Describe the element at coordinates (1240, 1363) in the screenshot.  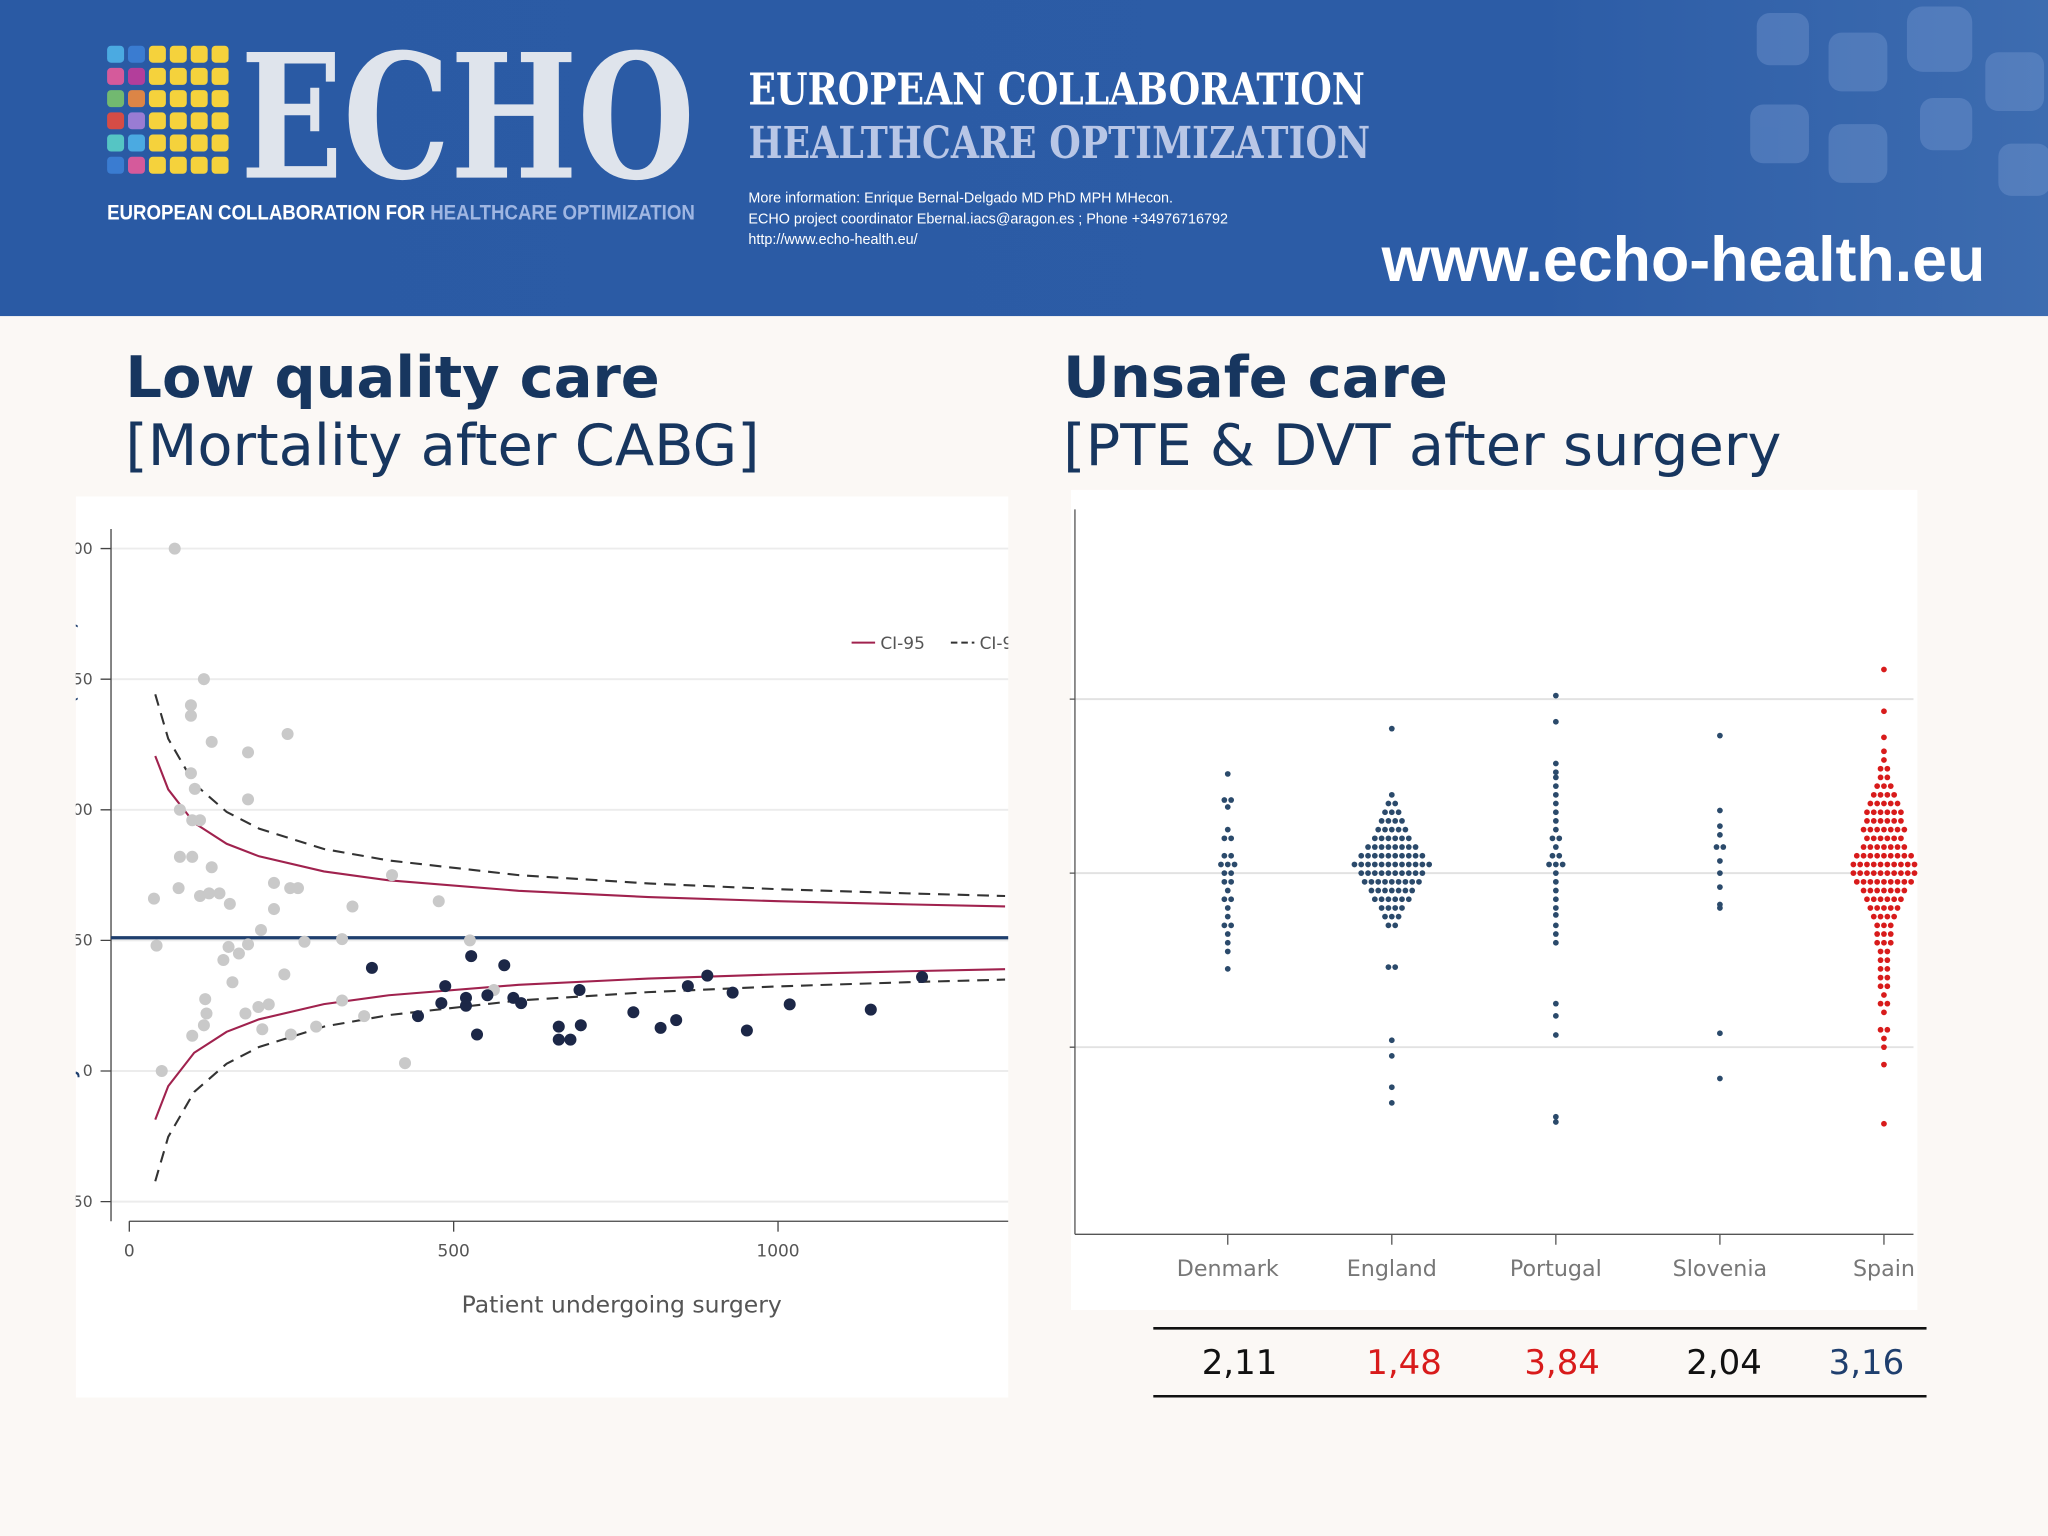
I see `table-cell: 2,11` at that location.